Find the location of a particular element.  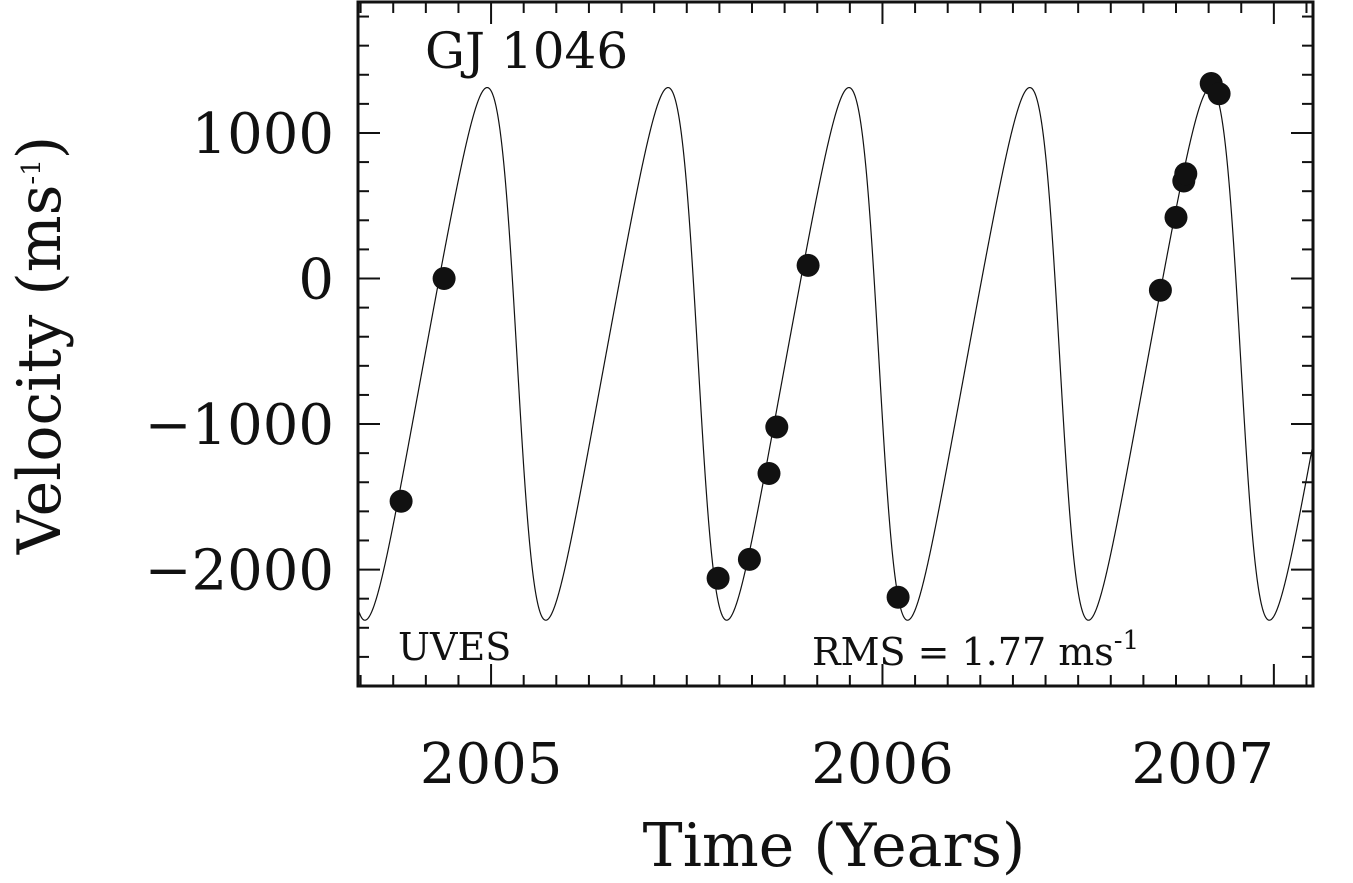

chart-title: GJ 1046 is located at coordinates (526, 51).